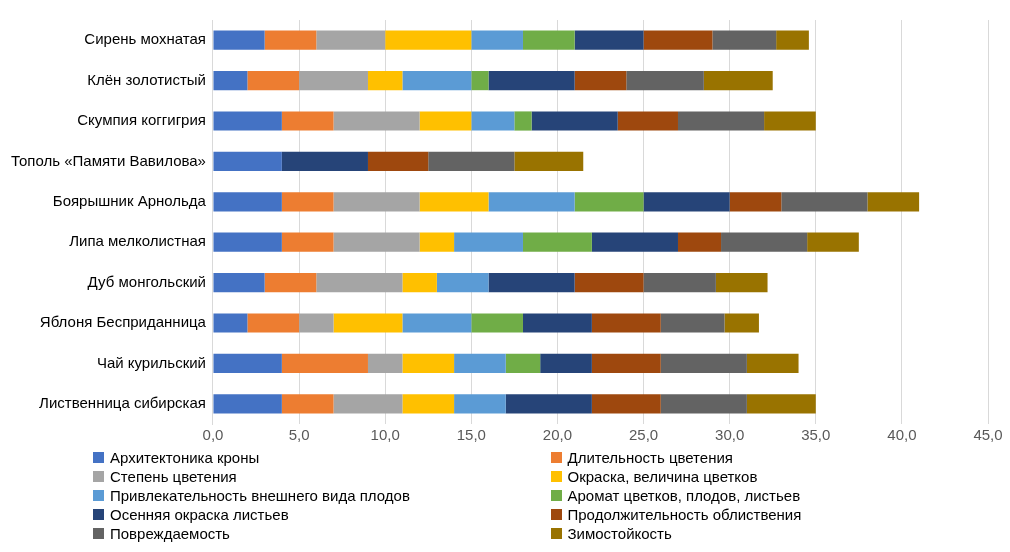 The height and width of the screenshot is (552, 1010). I want to click on y-tick-label: Липа мелколистная, so click(137, 241).